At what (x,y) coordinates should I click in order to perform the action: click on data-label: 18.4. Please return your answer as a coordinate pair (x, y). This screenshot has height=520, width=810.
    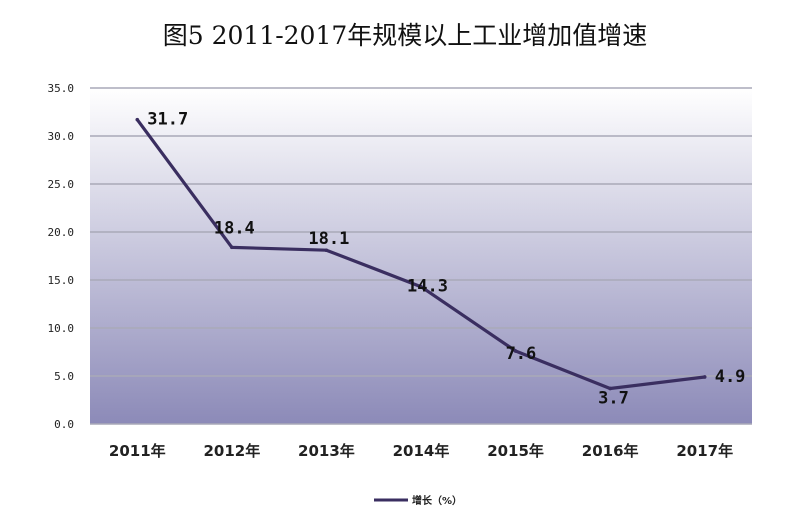
    Looking at the image, I should click on (234, 228).